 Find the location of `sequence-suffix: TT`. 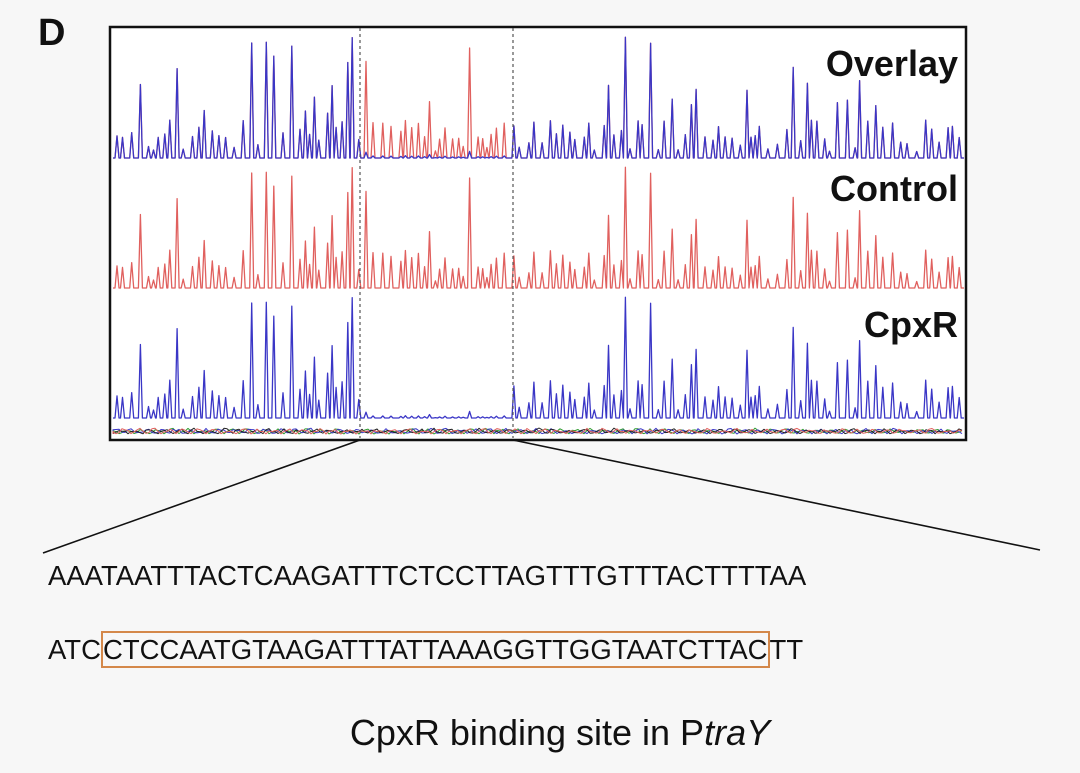

sequence-suffix: TT is located at coordinates (786, 649).